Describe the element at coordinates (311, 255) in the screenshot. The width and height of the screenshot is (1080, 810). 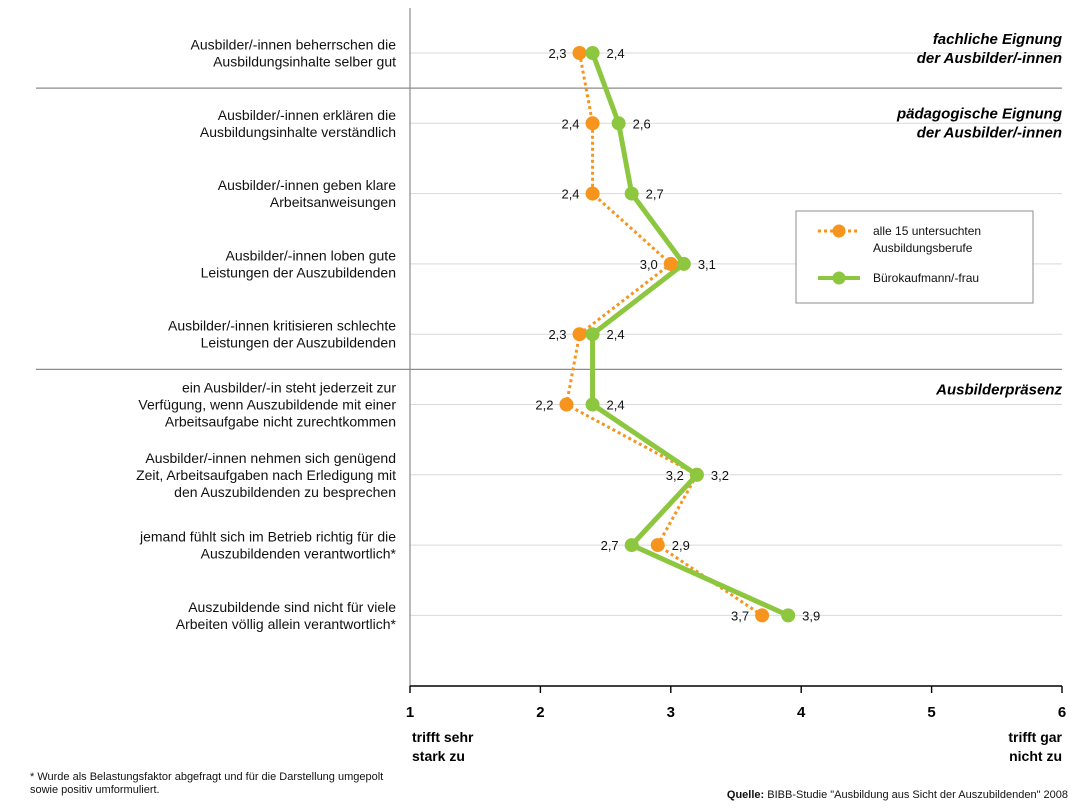
I see `category-label-line: Ausbilder/-innen loben gute` at that location.